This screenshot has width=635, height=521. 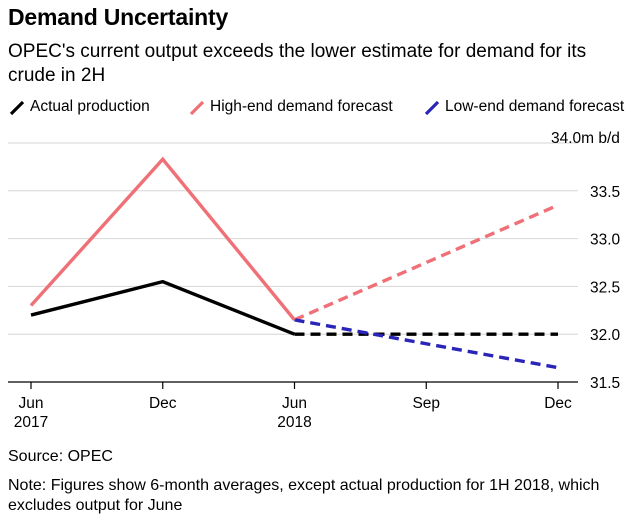 I want to click on x-tick-label-year: 2018, so click(x=294, y=422).